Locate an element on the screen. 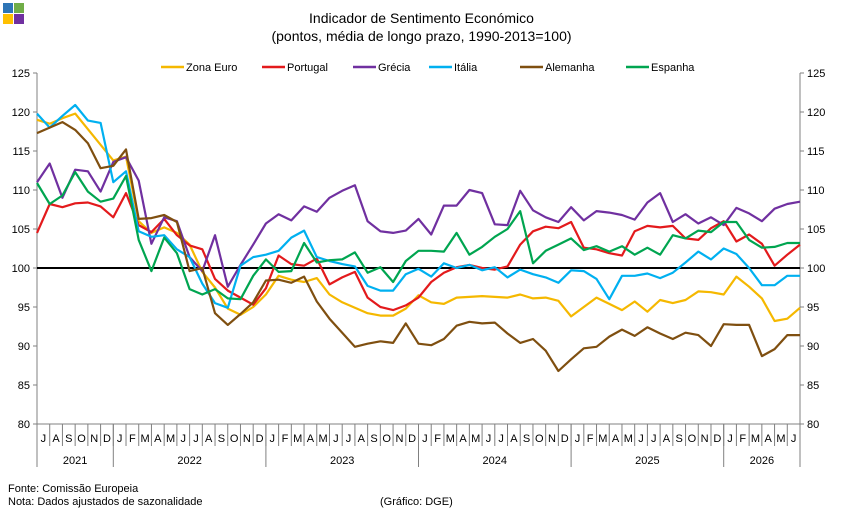  y-tick-label-left: 85 is located at coordinates (24, 386).